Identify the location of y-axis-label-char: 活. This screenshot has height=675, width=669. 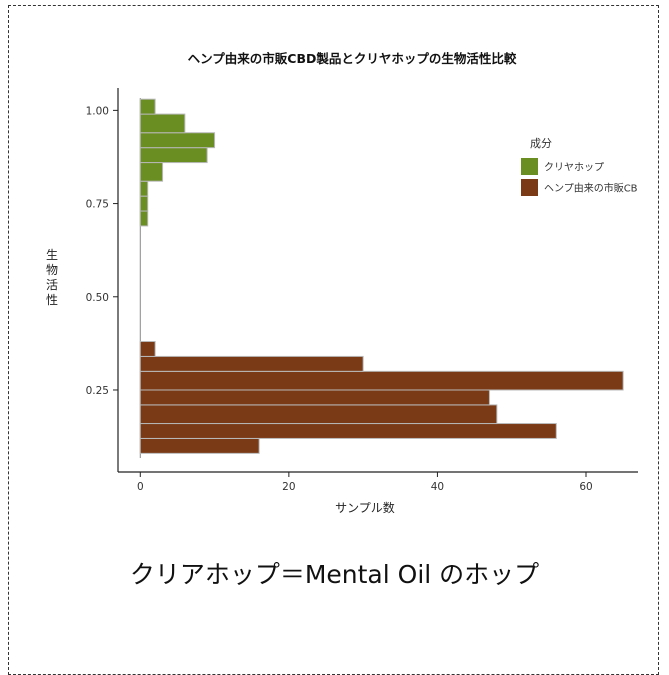
(52, 285).